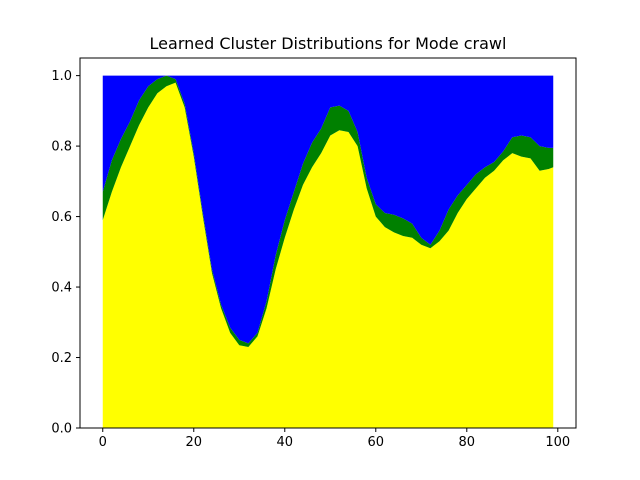  I want to click on x-tick-label: 40, so click(284, 442).